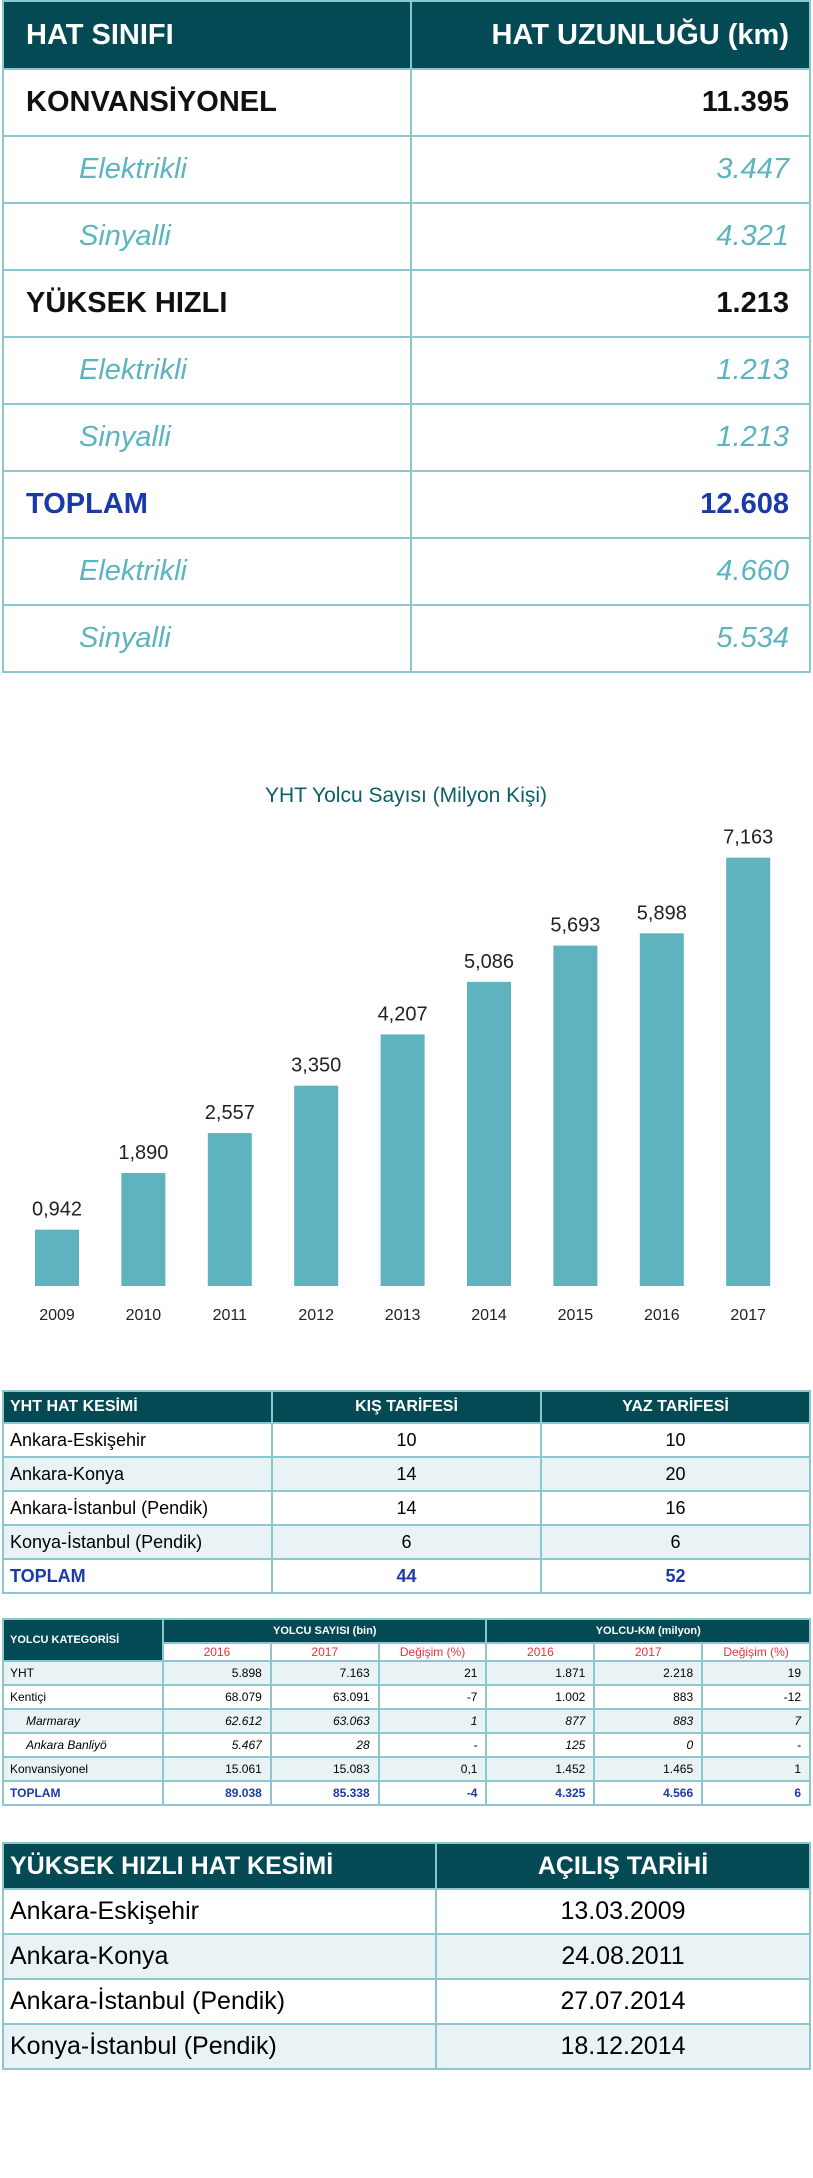 The image size is (813, 2178). I want to click on value-cell: 1.002, so click(540, 1697).